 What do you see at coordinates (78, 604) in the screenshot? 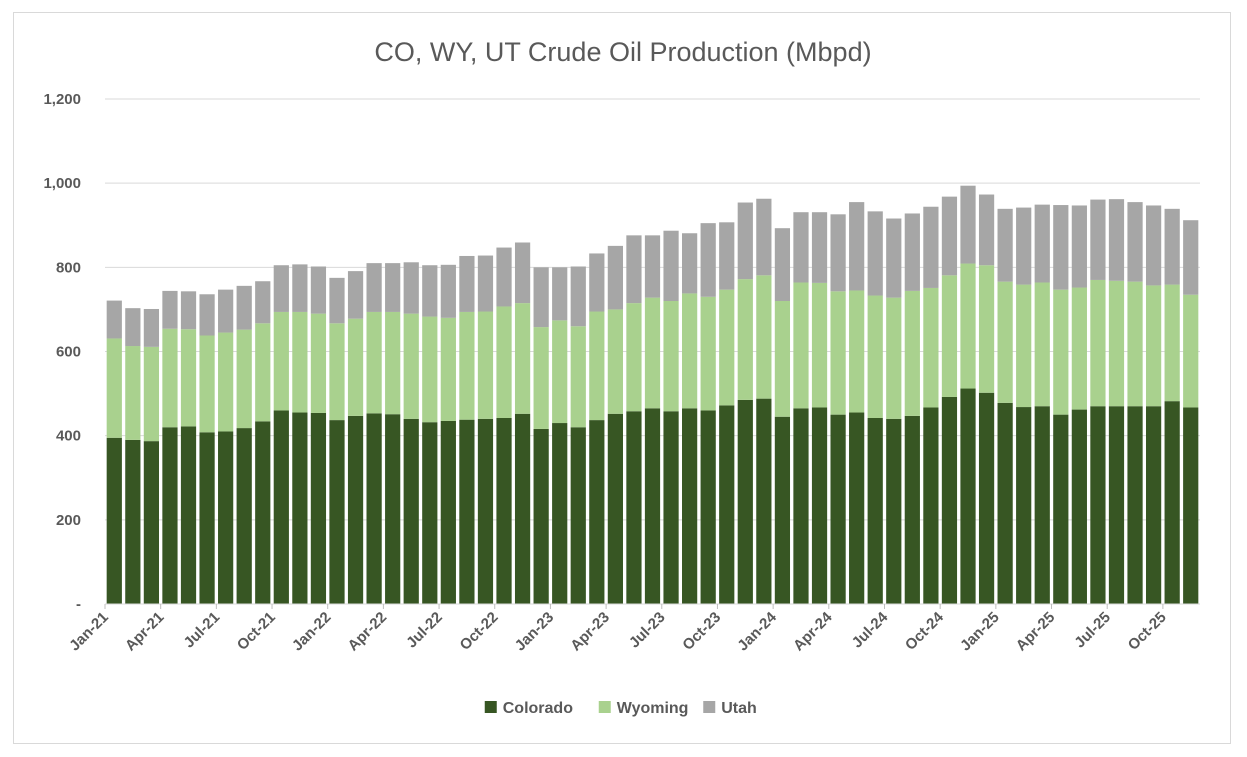
I see `y-tick-label: -` at bounding box center [78, 604].